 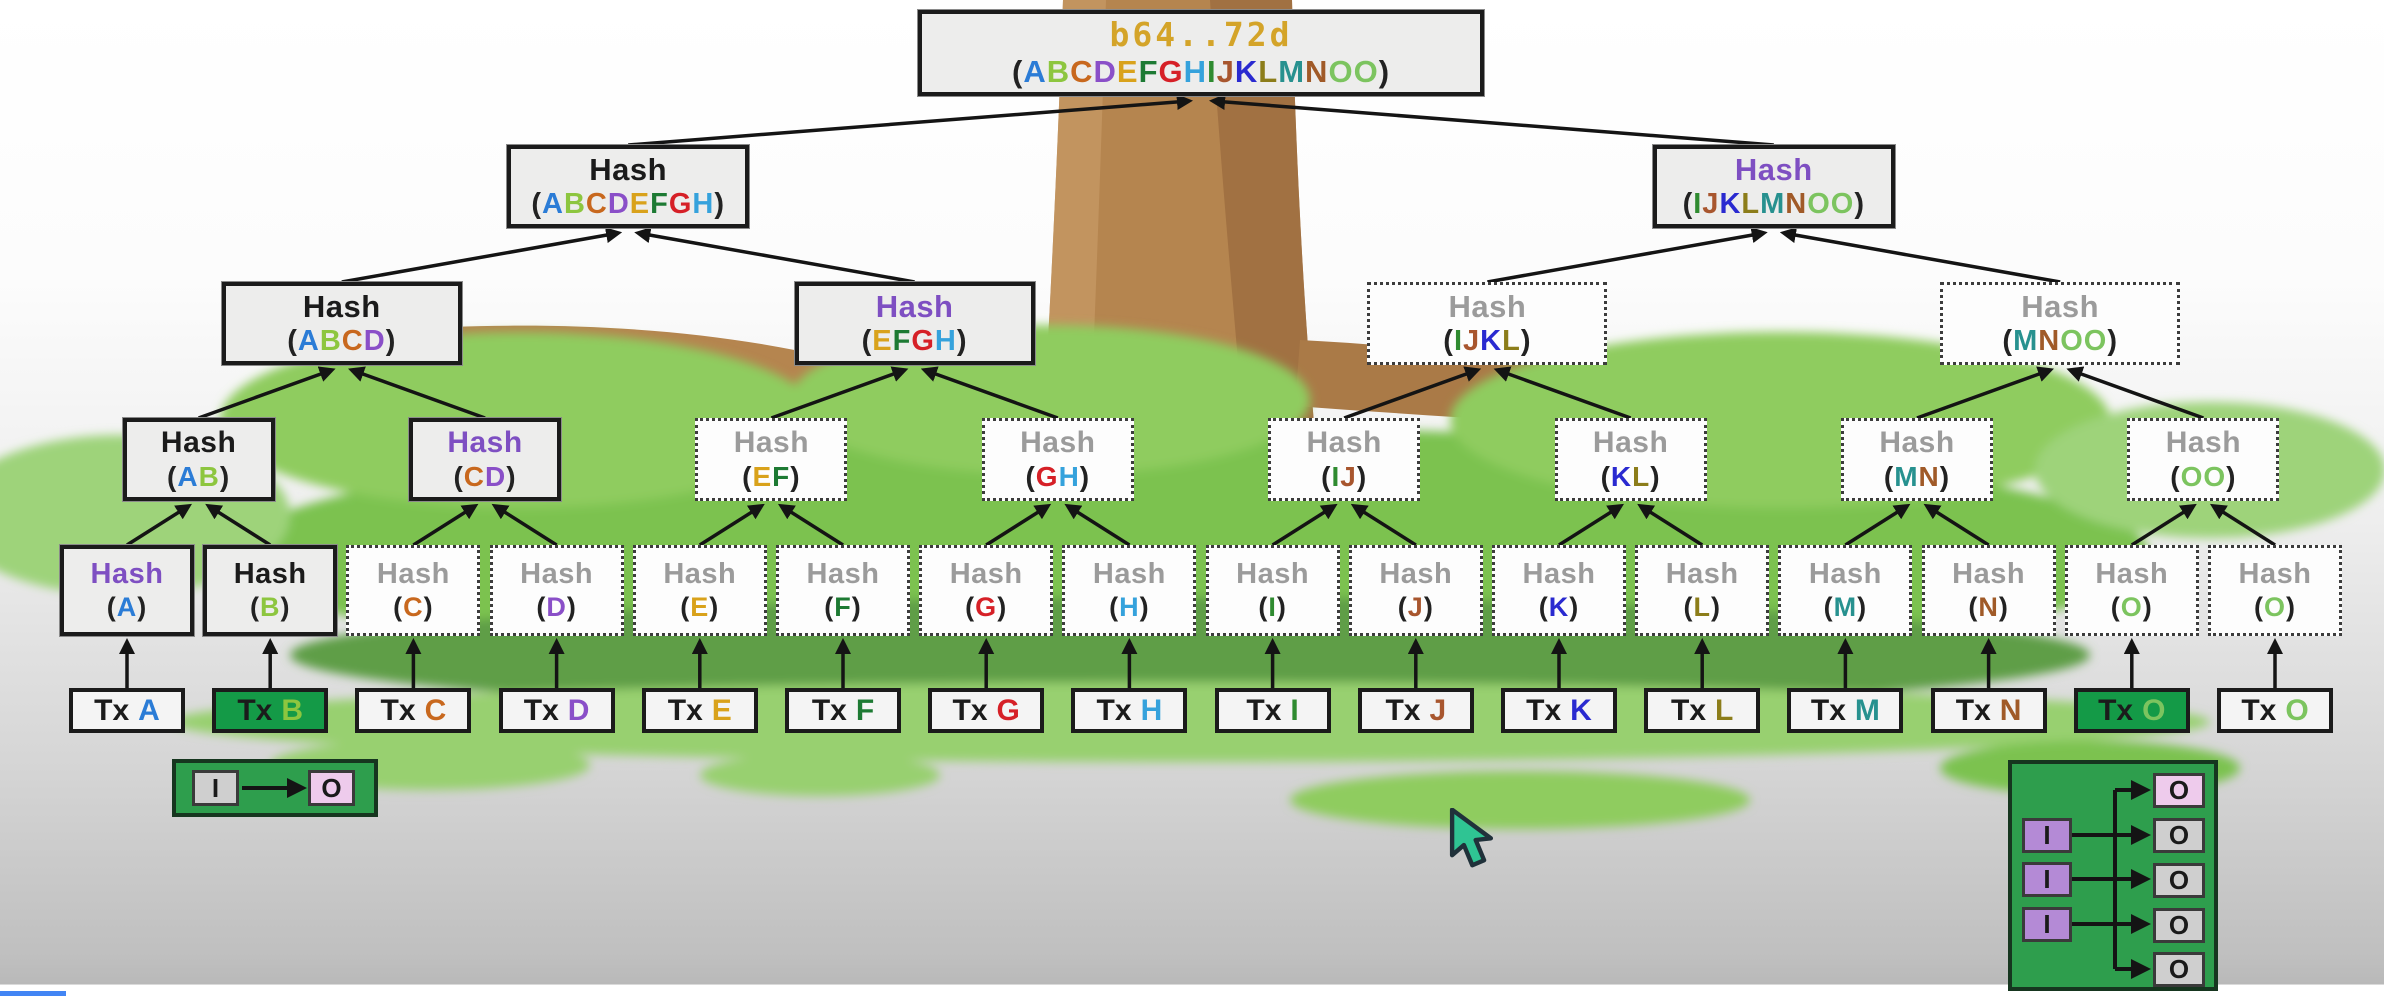 What do you see at coordinates (2131, 606) in the screenshot?
I see `hash-letters: (O)` at bounding box center [2131, 606].